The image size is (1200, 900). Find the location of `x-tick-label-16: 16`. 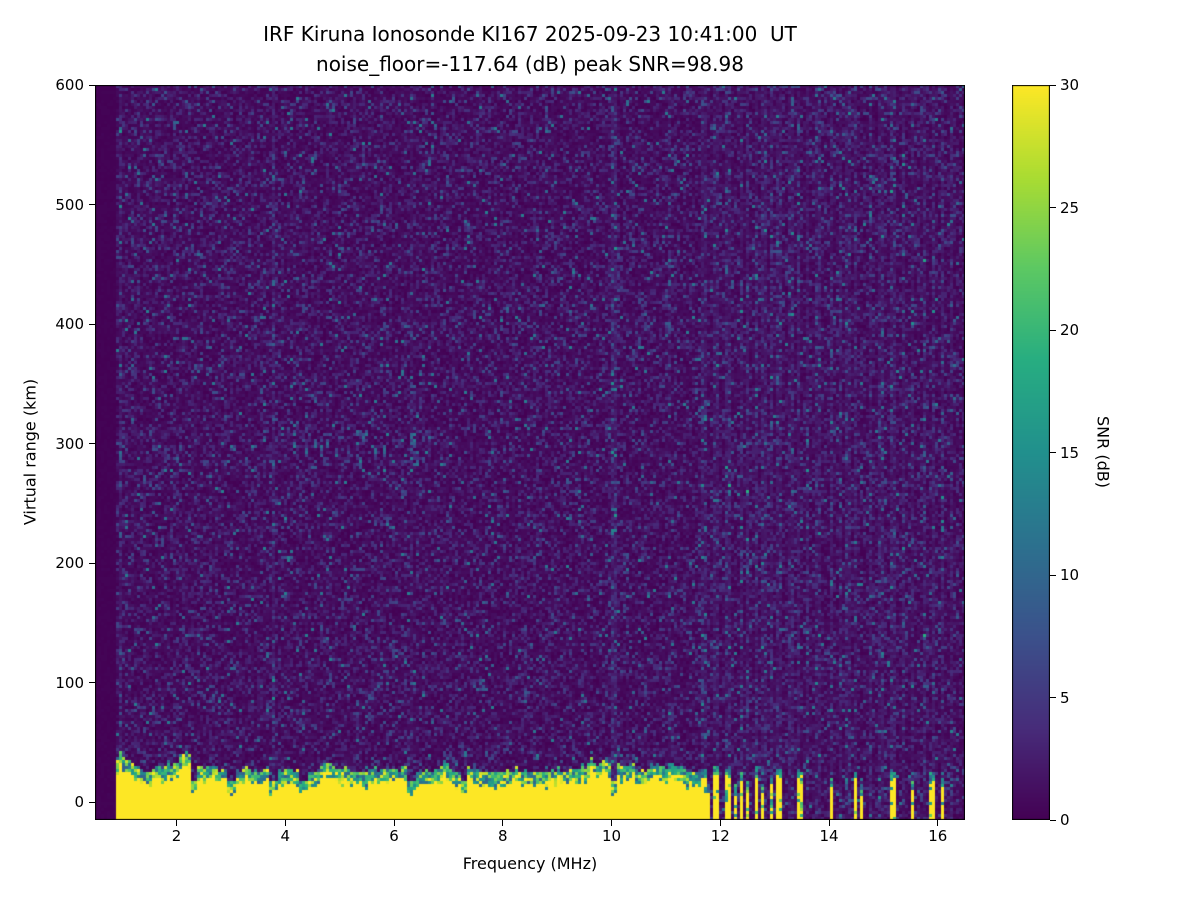

x-tick-label-16: 16 is located at coordinates (938, 836).